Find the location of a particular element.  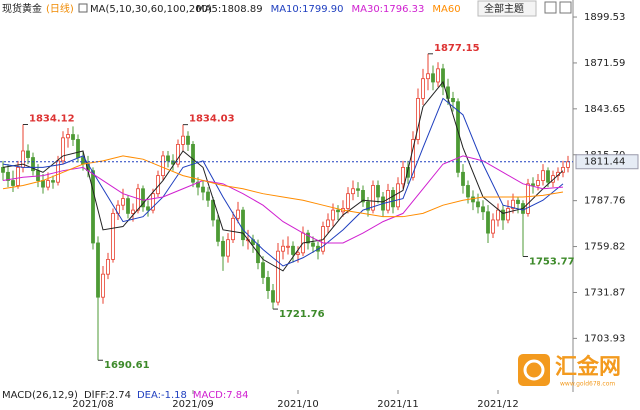

annotation: 1753.77 is located at coordinates (552, 261).